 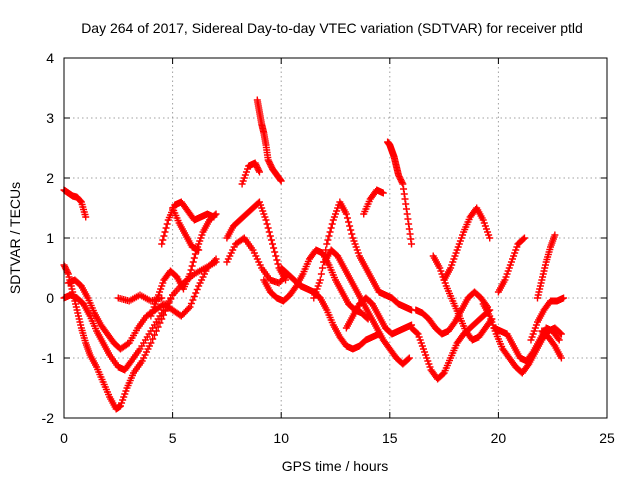 What do you see at coordinates (50, 298) in the screenshot?
I see `y-tick-label: 0` at bounding box center [50, 298].